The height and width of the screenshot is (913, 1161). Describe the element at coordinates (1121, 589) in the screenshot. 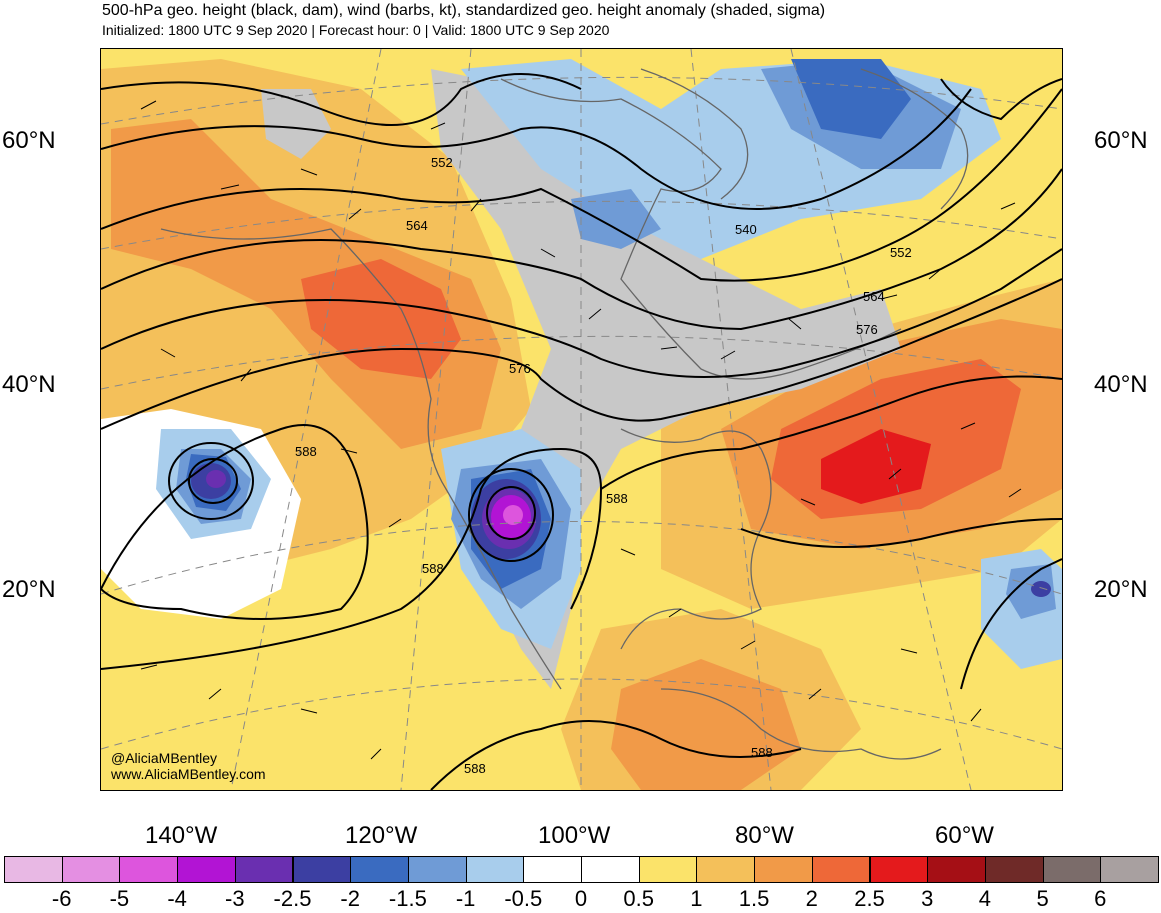

I see `lat-label-right: 20°N` at that location.